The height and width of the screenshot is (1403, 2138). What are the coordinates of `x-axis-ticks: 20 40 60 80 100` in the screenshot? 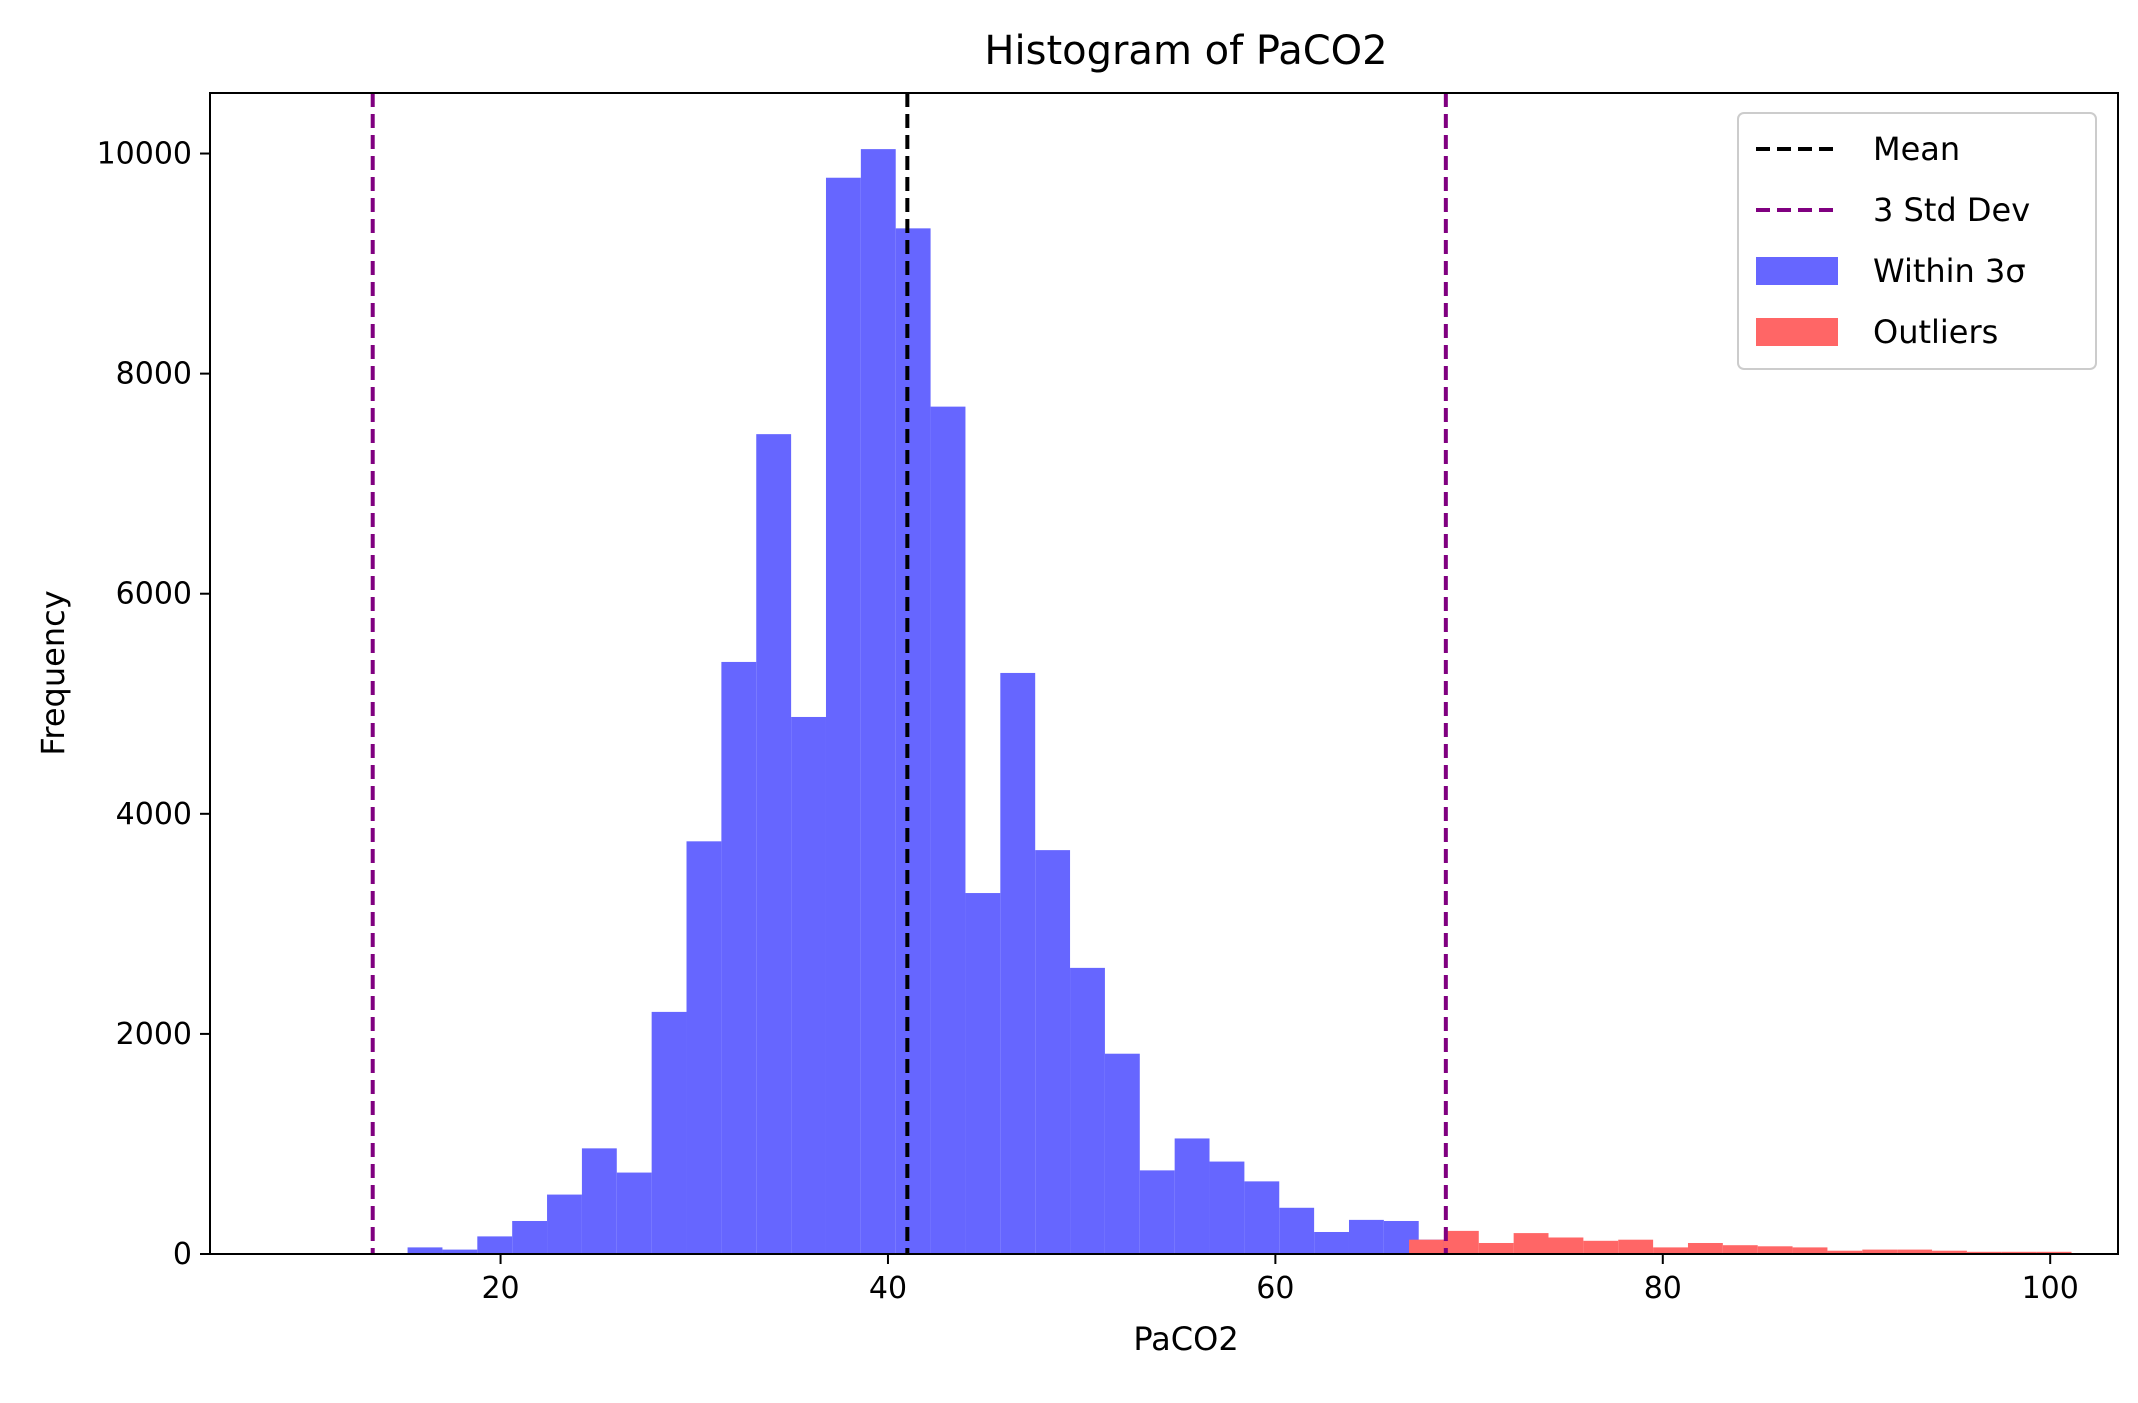 It's located at (1280, 1280).